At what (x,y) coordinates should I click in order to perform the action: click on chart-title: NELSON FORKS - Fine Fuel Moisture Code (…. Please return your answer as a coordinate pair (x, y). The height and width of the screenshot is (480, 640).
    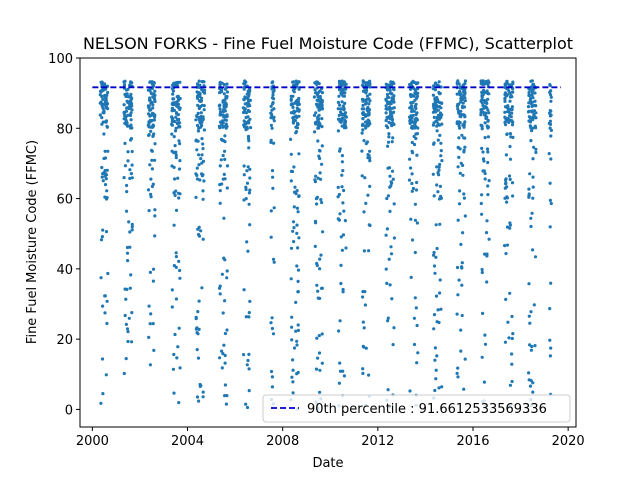
    Looking at the image, I should click on (328, 43).